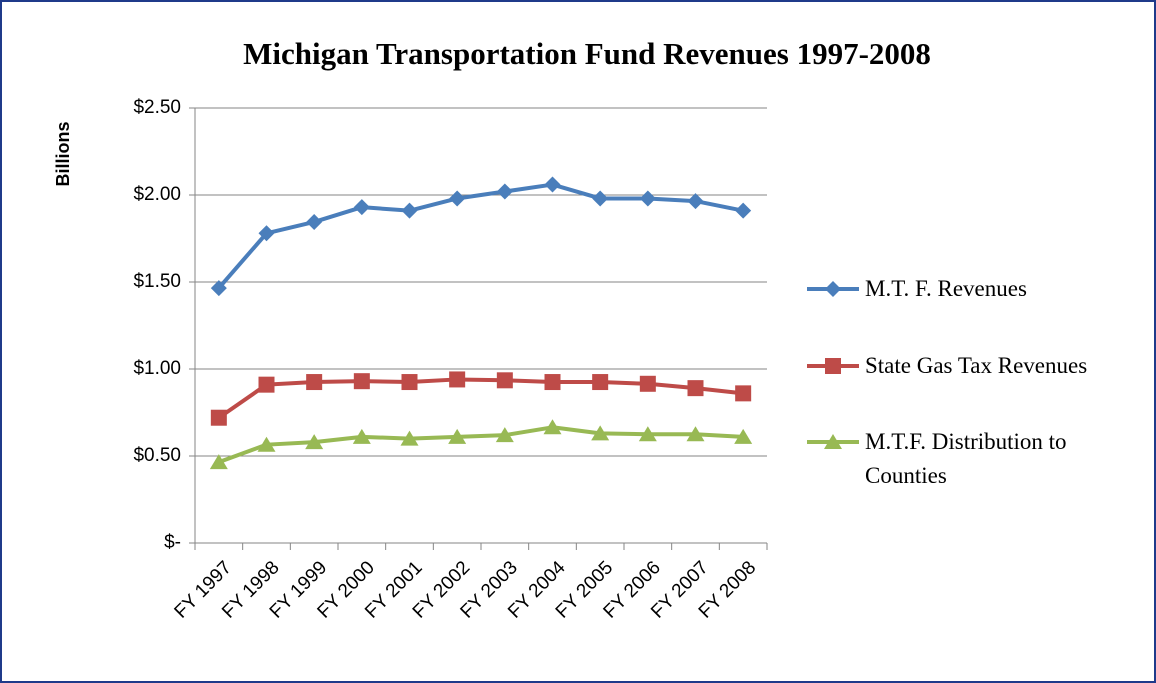  What do you see at coordinates (157, 368) in the screenshot?
I see `y-tick-label: $1.00` at bounding box center [157, 368].